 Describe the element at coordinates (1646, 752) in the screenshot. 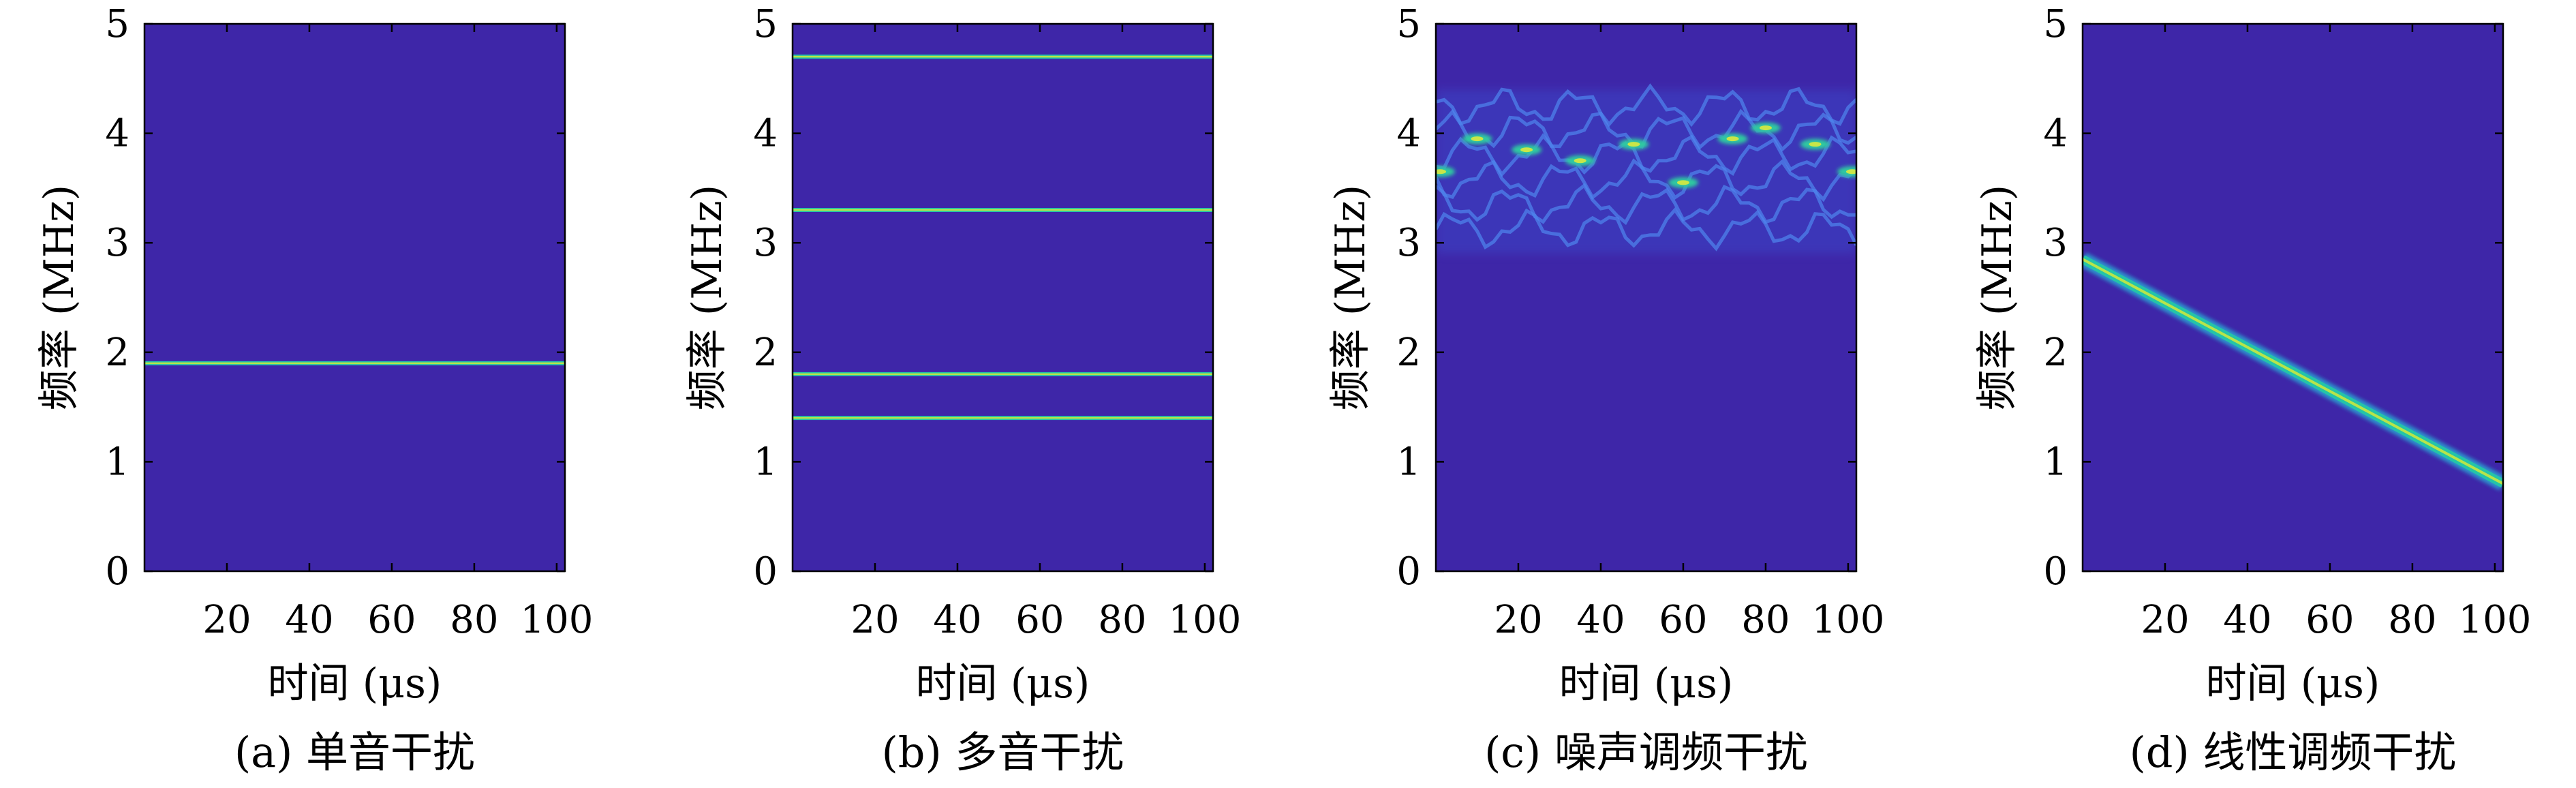

I see `subfigure-caption: (c) 噪声调频干扰` at that location.